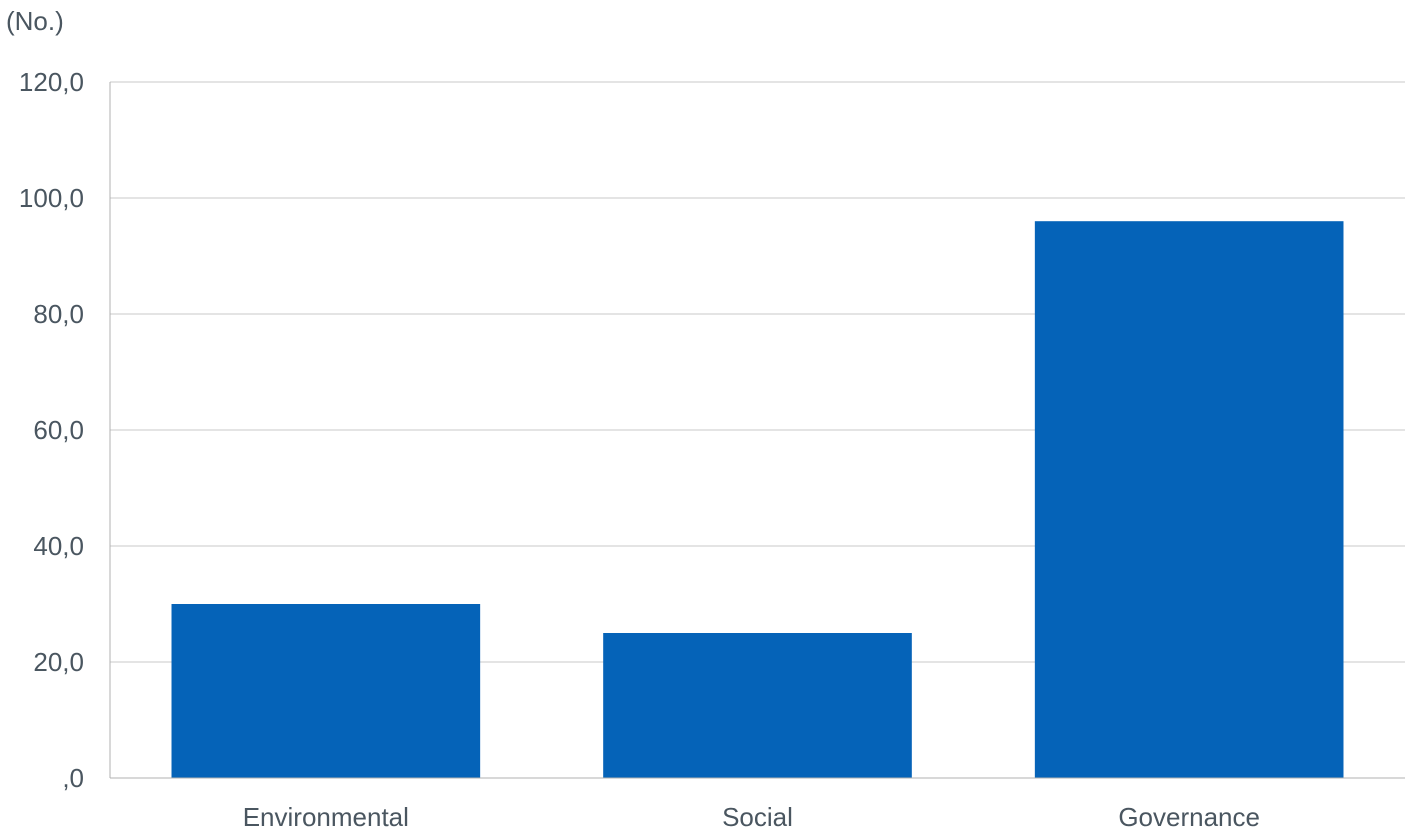 This screenshot has height=836, width=1409. What do you see at coordinates (326, 817) in the screenshot?
I see `x-tick-label: Environmental` at bounding box center [326, 817].